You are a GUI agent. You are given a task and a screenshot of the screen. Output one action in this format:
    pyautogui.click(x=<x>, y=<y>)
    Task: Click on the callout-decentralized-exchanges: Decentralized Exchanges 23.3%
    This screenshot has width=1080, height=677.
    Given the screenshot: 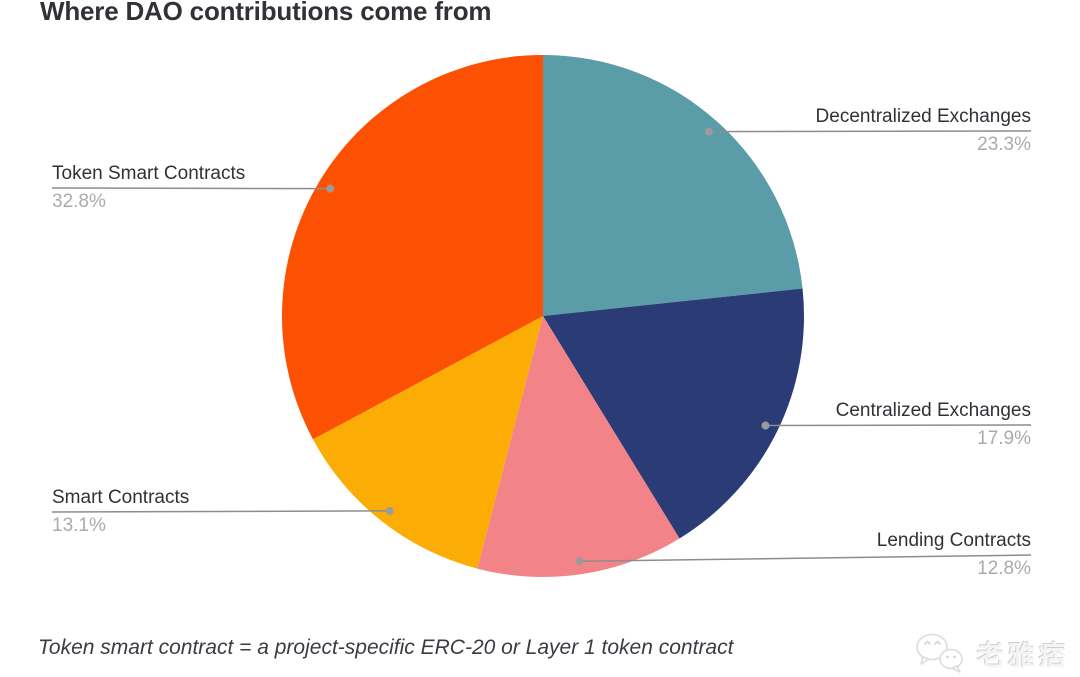 What is the action you would take?
    pyautogui.click(x=871, y=131)
    